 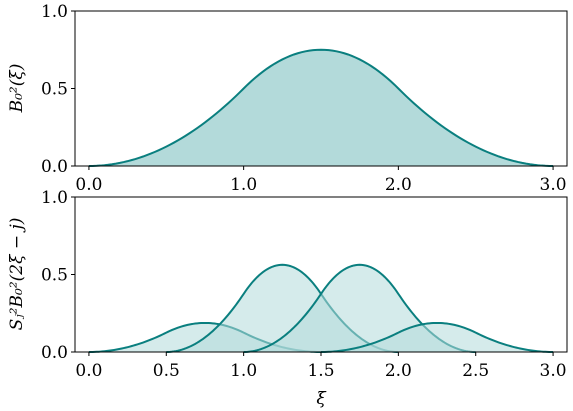 What do you see at coordinates (475, 371) in the screenshot?
I see `x-tick-label: 2.5` at bounding box center [475, 371].